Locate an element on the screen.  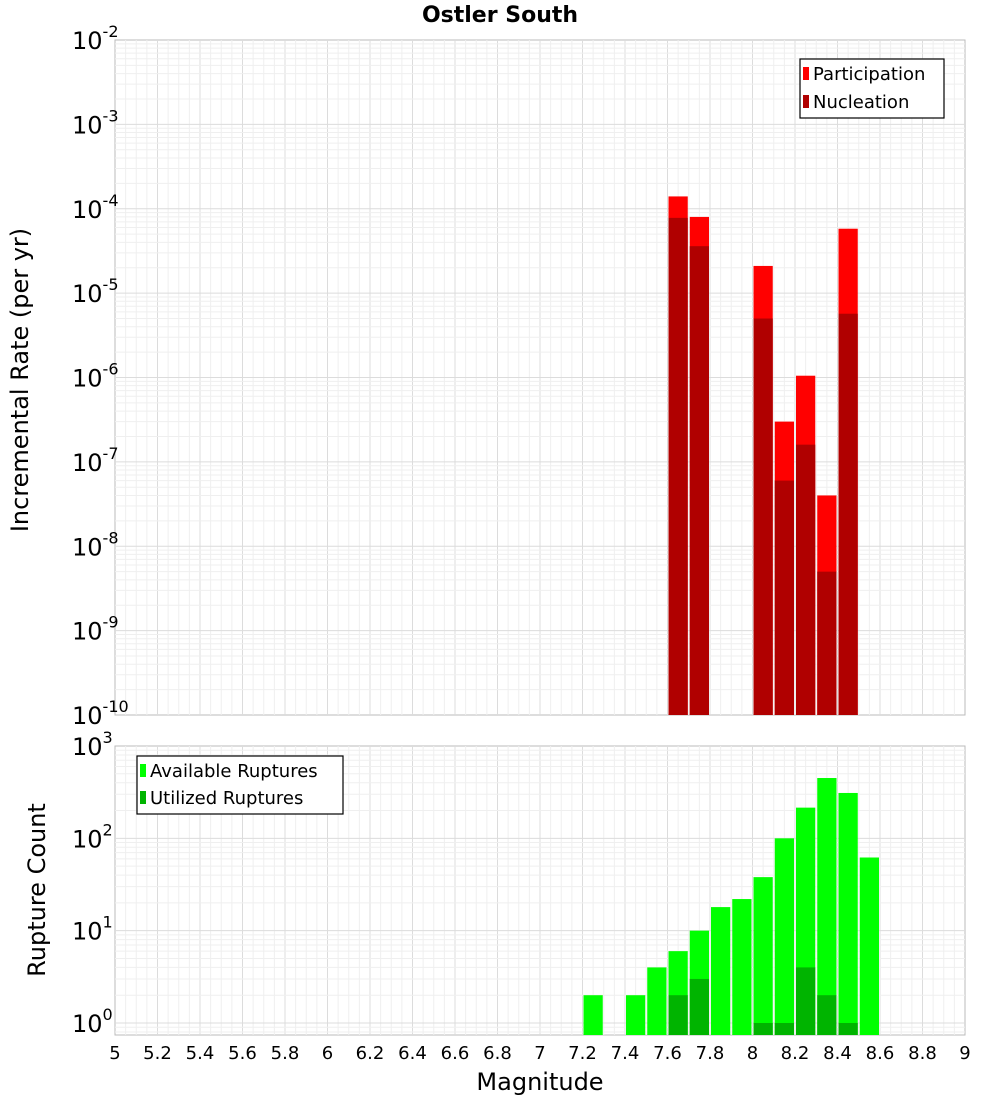
legend-label-utilized: Utilized Ruptures is located at coordinates (226, 798).